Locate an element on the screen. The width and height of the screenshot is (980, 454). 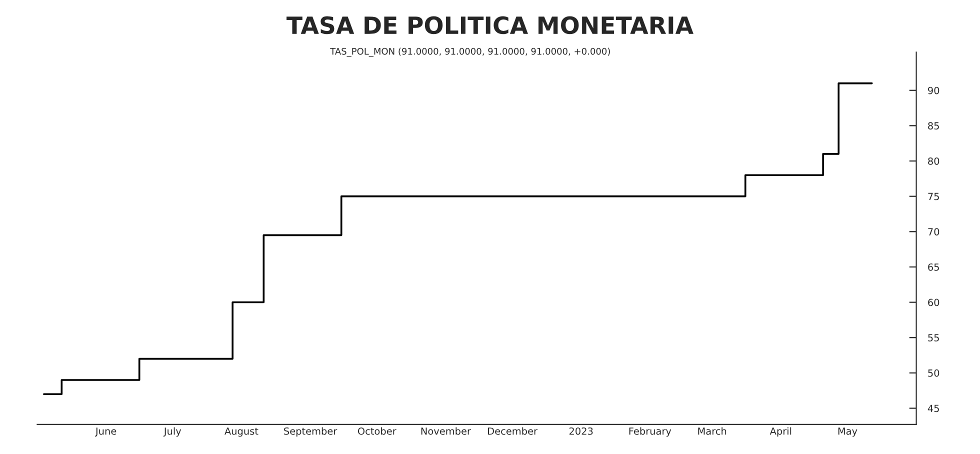
y-tick-label: 60 is located at coordinates (934, 302).